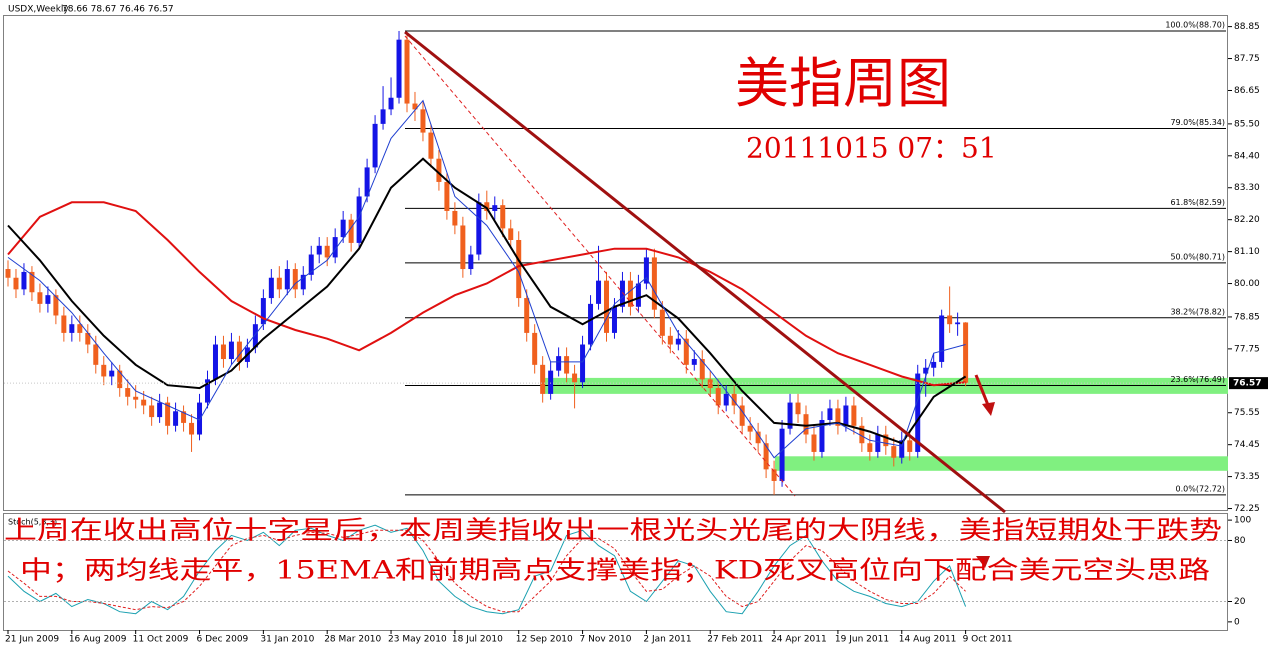  Describe the element at coordinates (1247, 284) in the screenshot. I see `y-tick-label: 80.00` at that location.